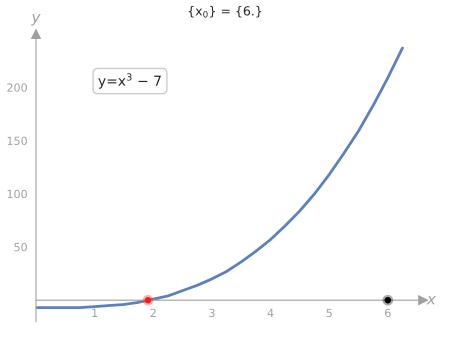  I want to click on y-tick-label: 50, so click(20, 247).